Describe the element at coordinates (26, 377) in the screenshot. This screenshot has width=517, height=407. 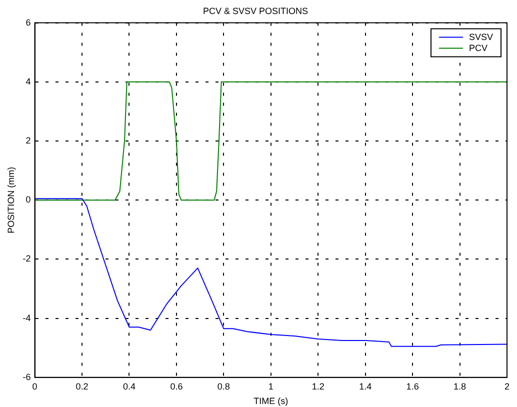
I see `y-tick-label: -6` at that location.